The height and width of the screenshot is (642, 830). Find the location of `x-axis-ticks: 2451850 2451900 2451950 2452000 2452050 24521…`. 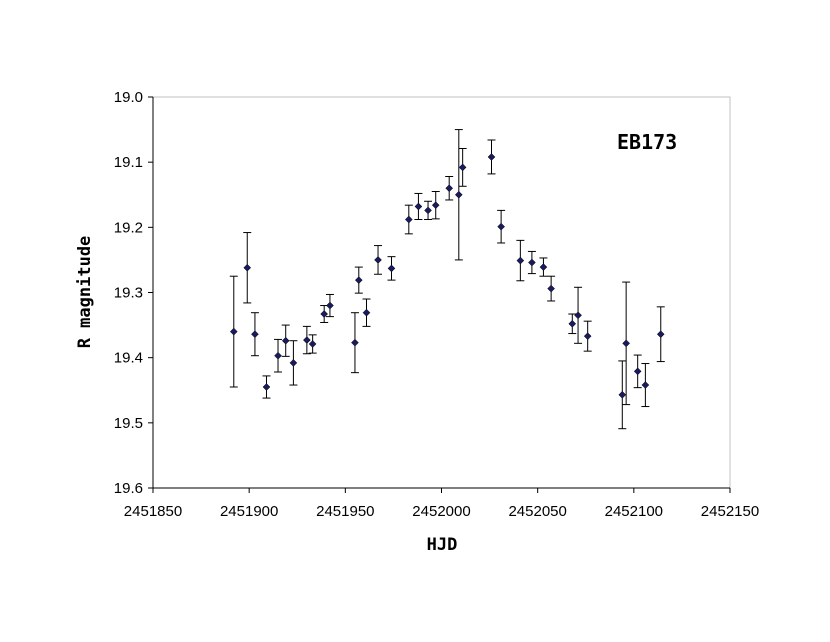

x-axis-ticks: 2451850 2451900 2451950 2452000 2452050 24521… is located at coordinates (441, 504).